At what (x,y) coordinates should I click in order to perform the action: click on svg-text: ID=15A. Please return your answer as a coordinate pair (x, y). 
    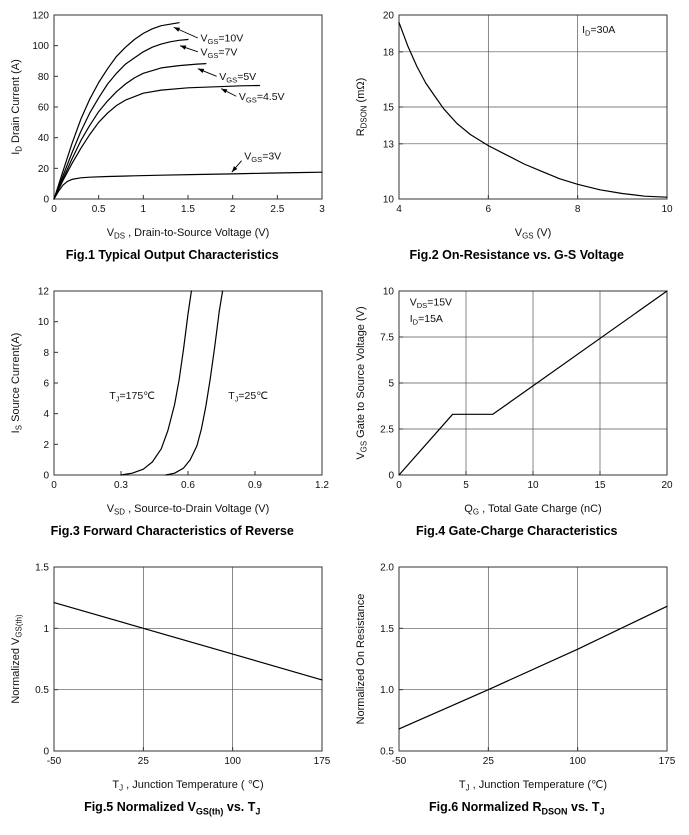
    Looking at the image, I should click on (425, 320).